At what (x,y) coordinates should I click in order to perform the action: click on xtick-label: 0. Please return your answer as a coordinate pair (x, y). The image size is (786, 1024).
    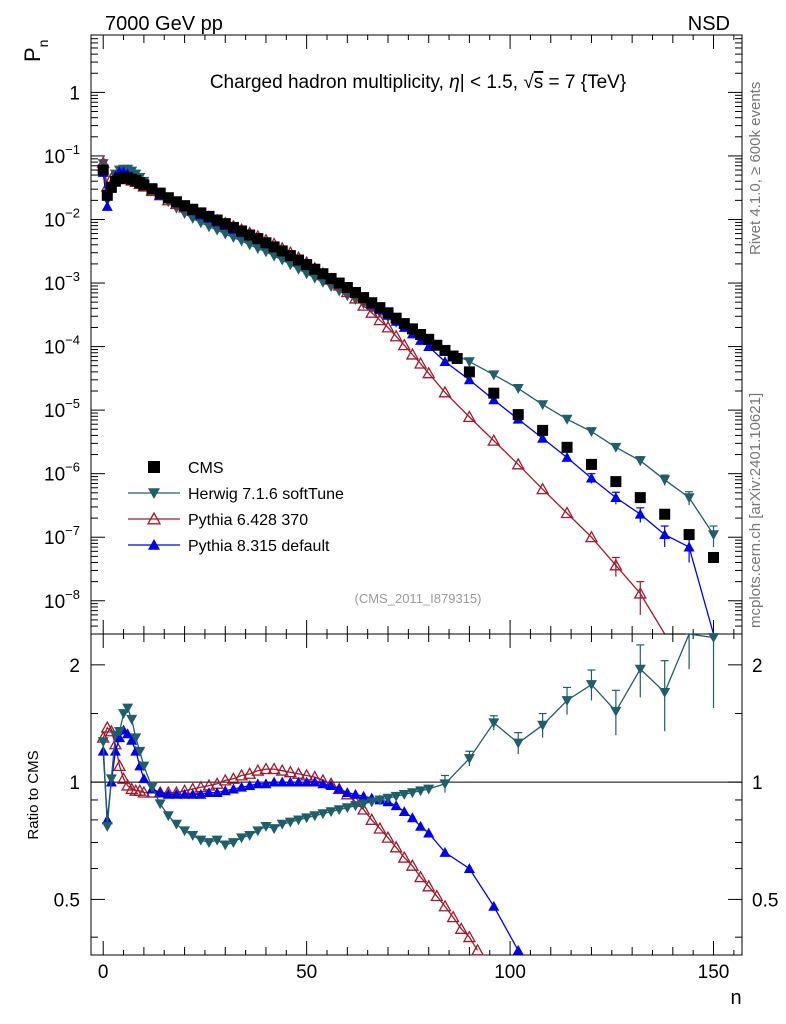
    Looking at the image, I should click on (103, 972).